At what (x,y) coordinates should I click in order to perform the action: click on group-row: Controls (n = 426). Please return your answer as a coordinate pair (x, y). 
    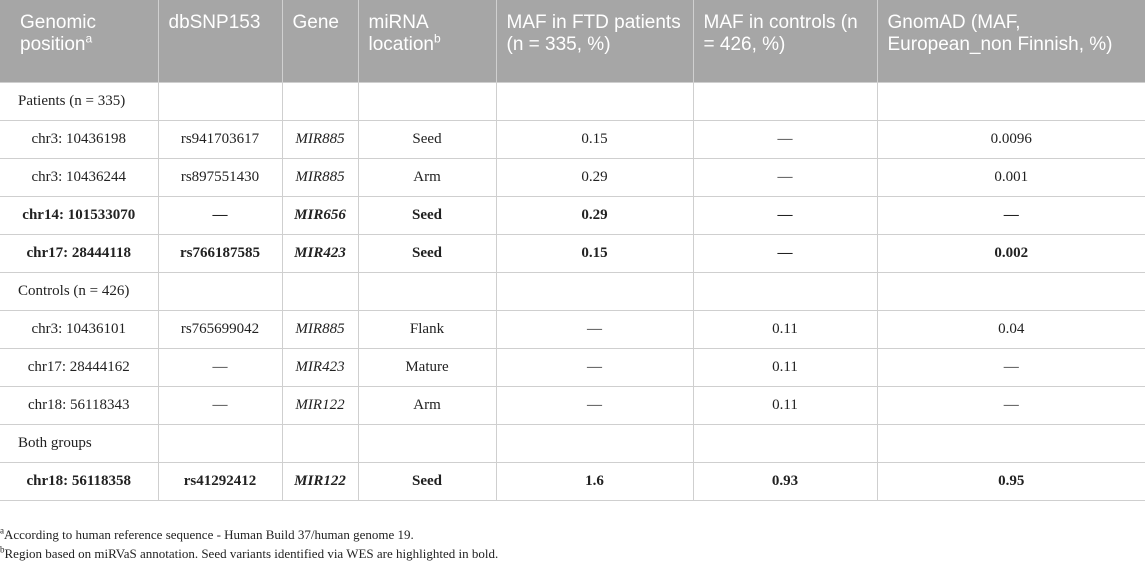
    Looking at the image, I should click on (572, 291).